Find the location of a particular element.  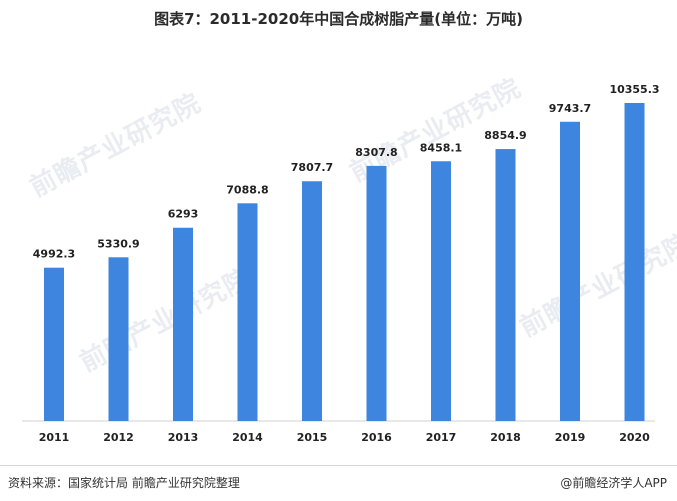

category-label-2016: 2016 is located at coordinates (376, 437).